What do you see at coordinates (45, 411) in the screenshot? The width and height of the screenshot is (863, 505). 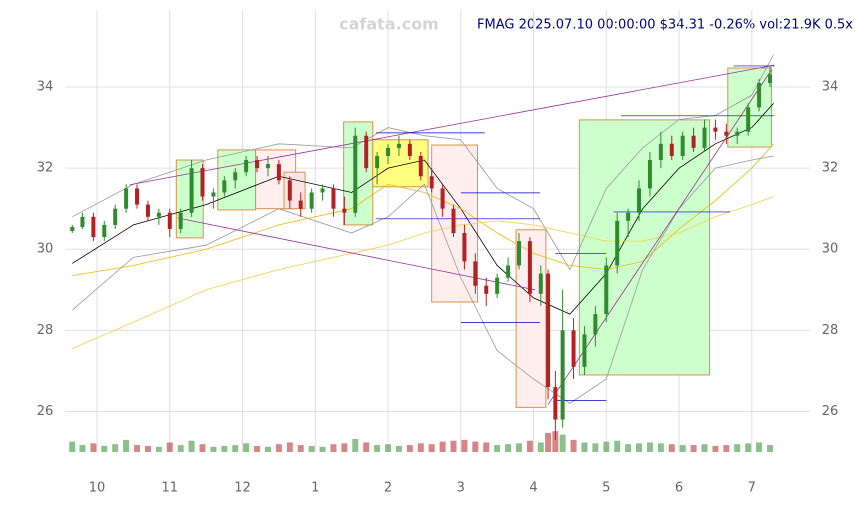 I see `y-tick-label: 26` at bounding box center [45, 411].